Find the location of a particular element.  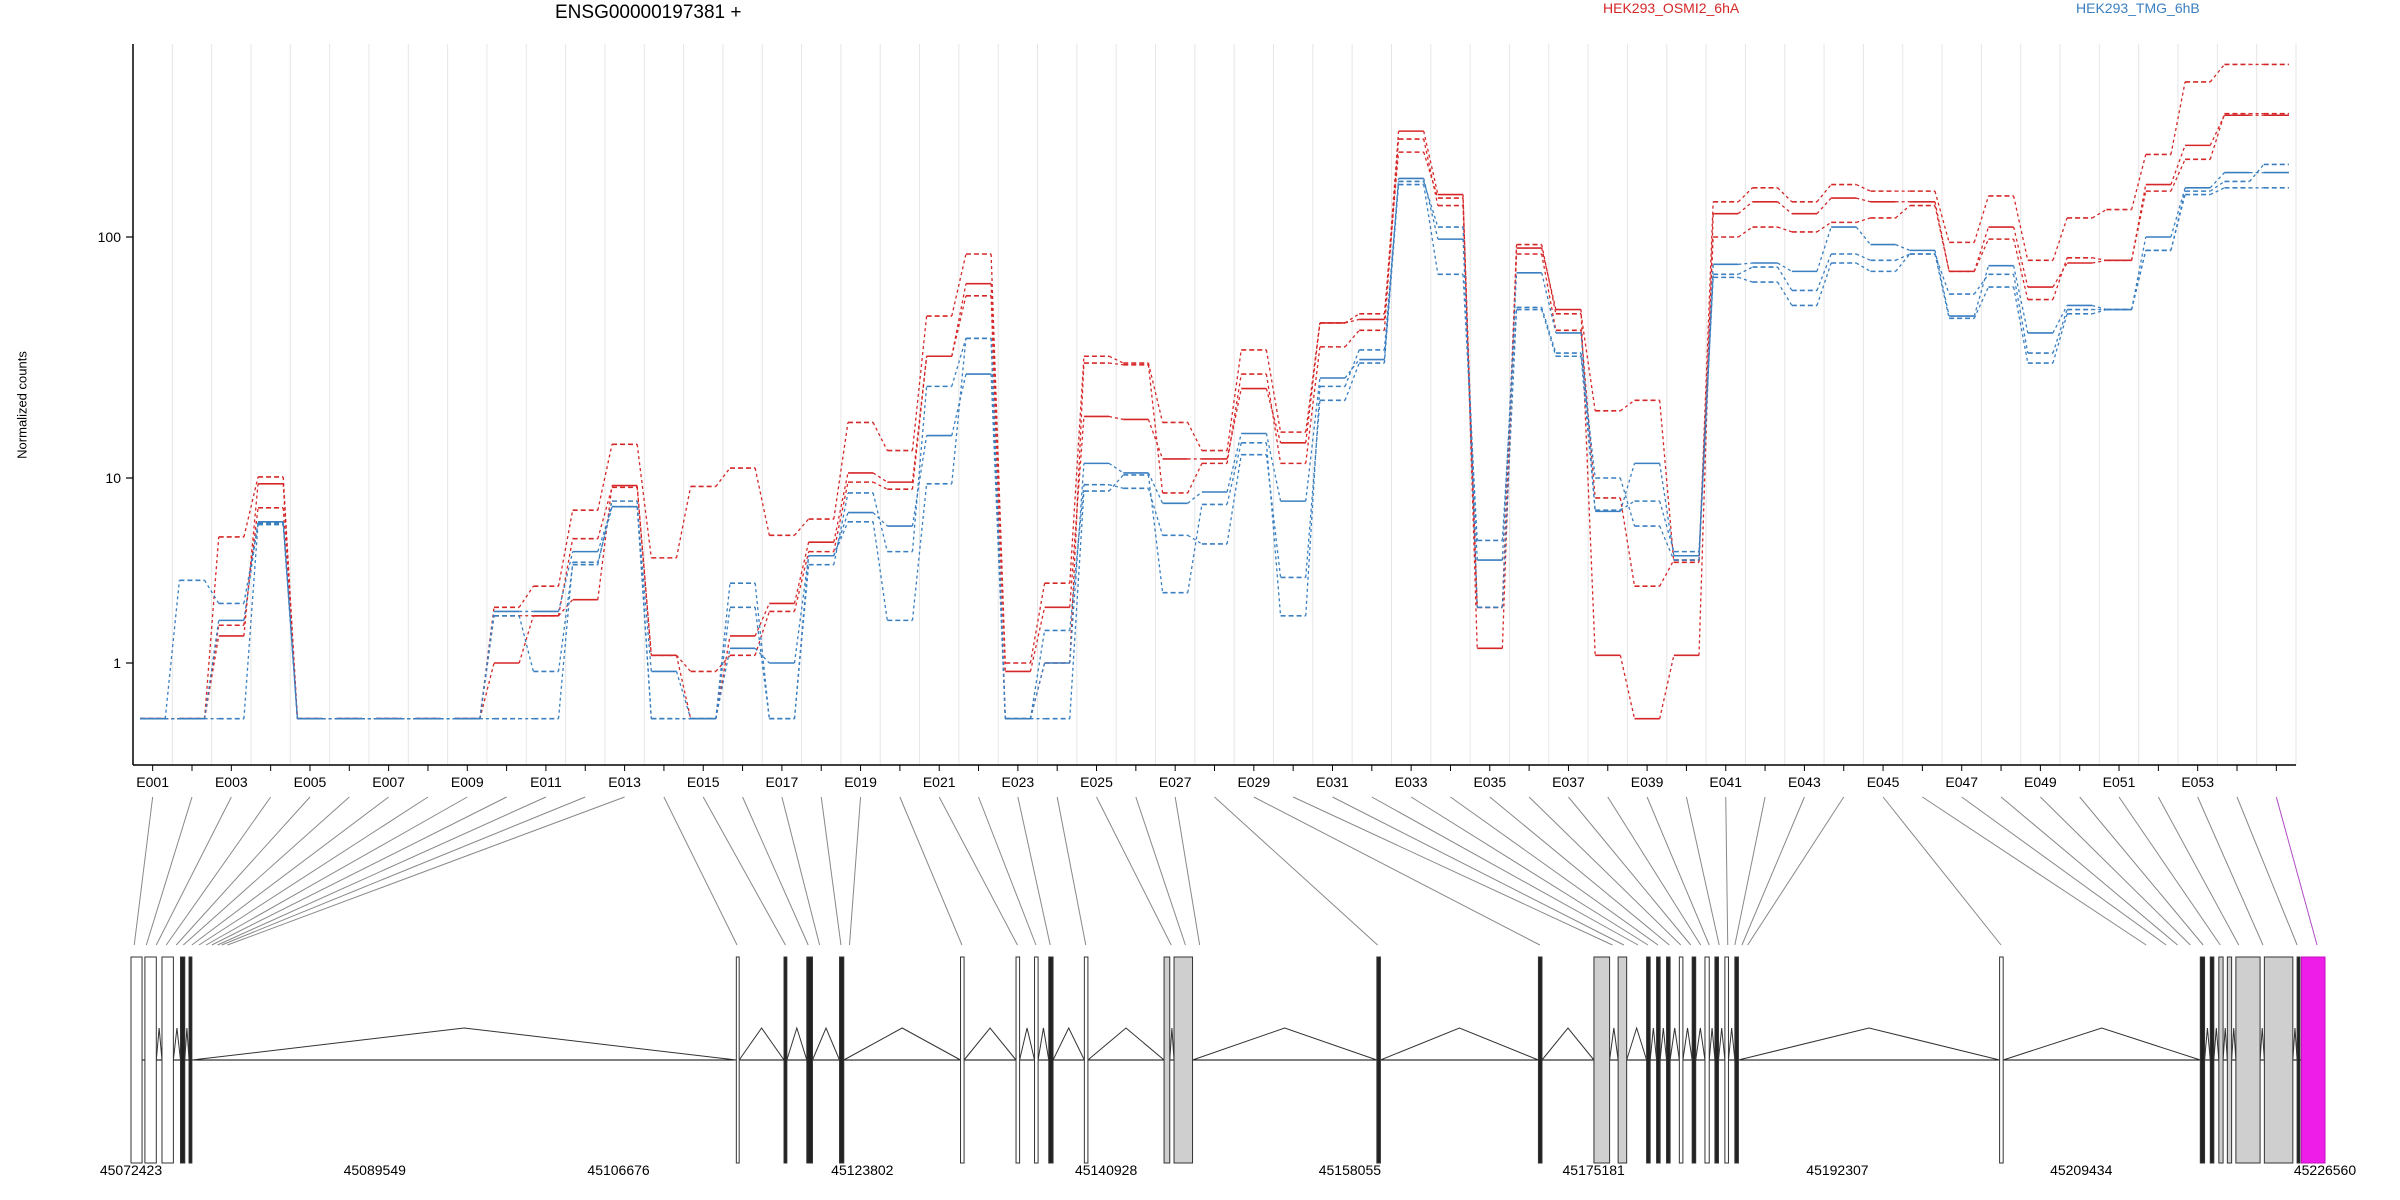

x-tick-label: E005 is located at coordinates (310, 782).